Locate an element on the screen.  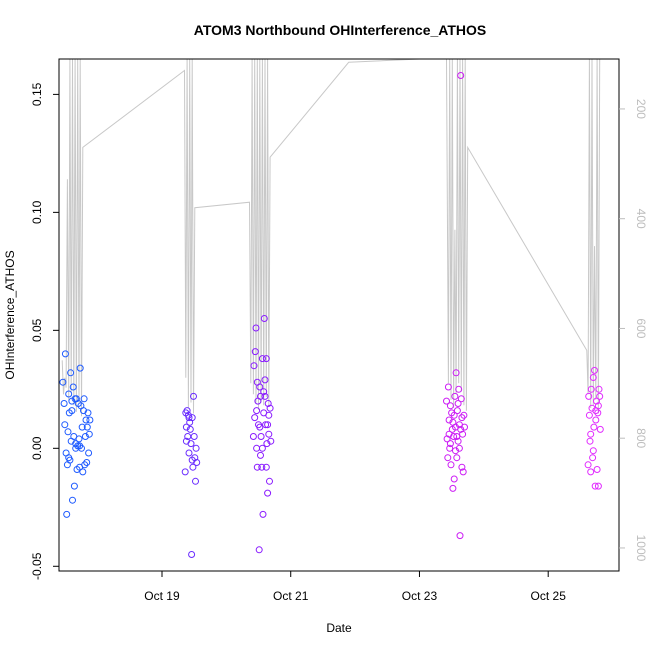
y2-tick-label: 400 is located at coordinates (641, 219).